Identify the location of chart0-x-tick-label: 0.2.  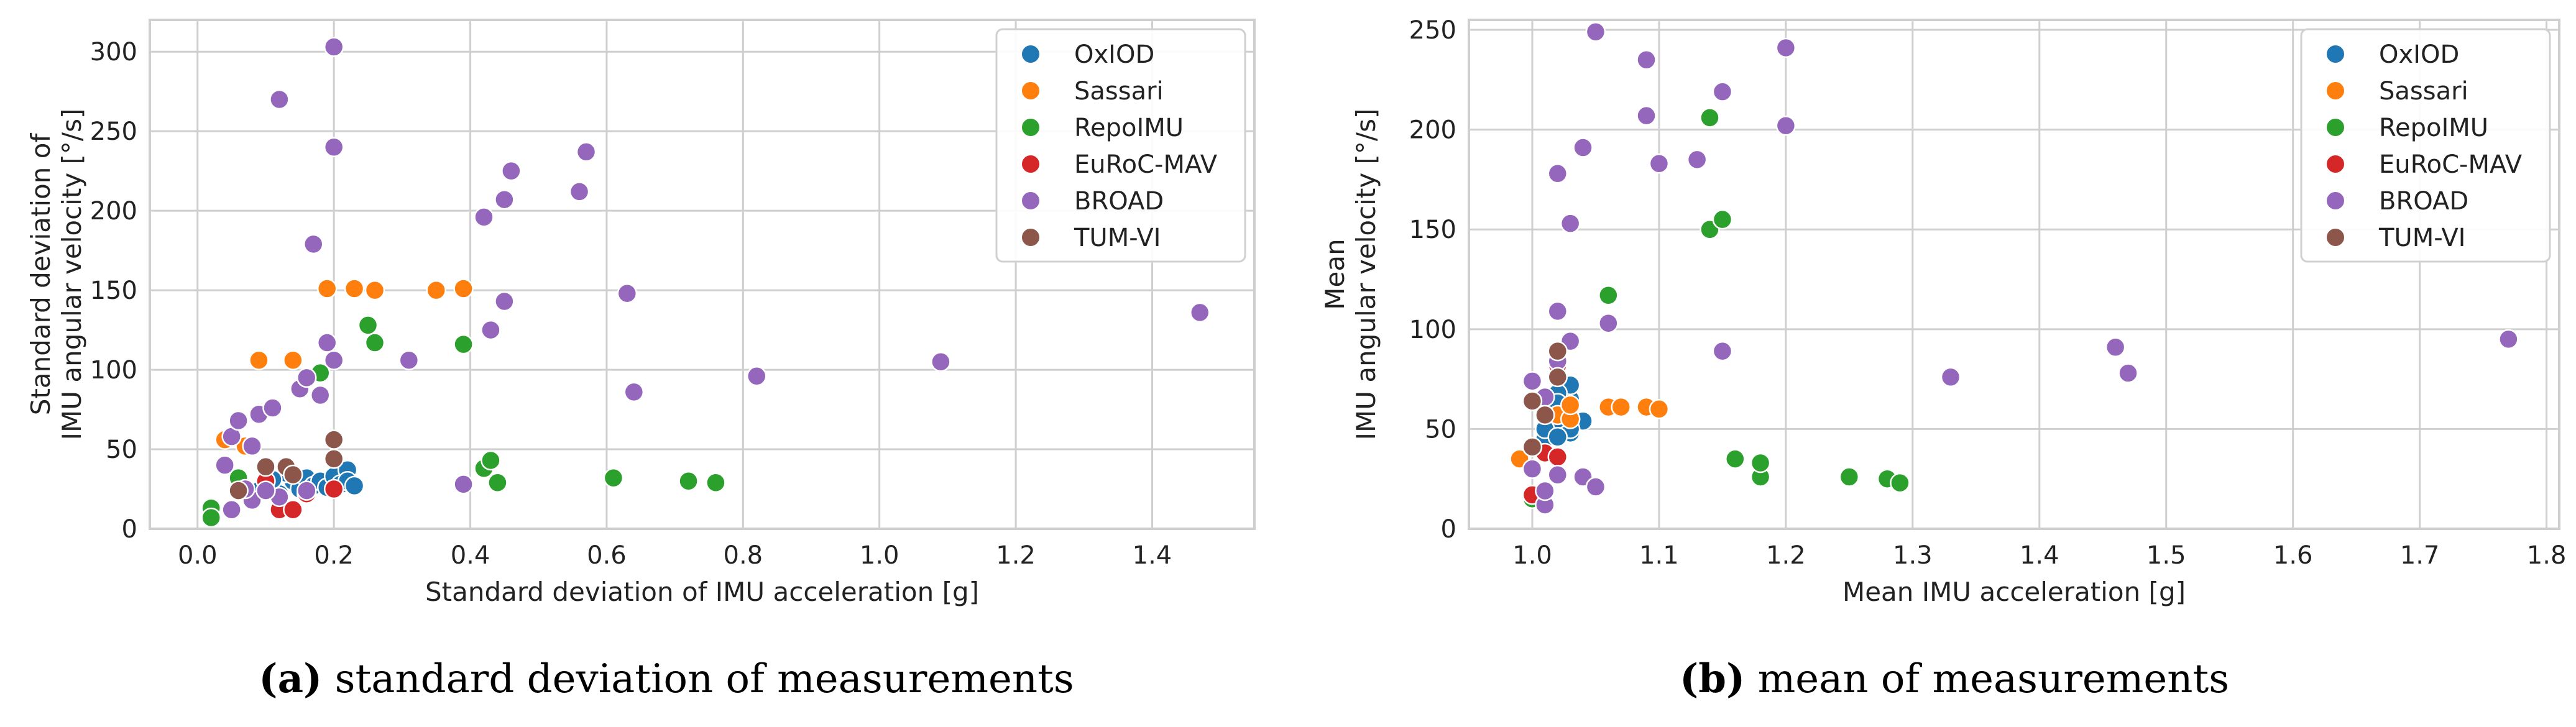
(334, 555).